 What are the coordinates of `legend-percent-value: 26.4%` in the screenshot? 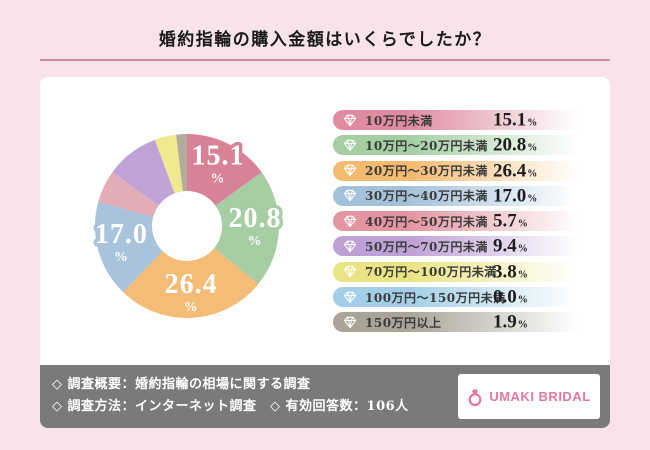 It's located at (515, 171).